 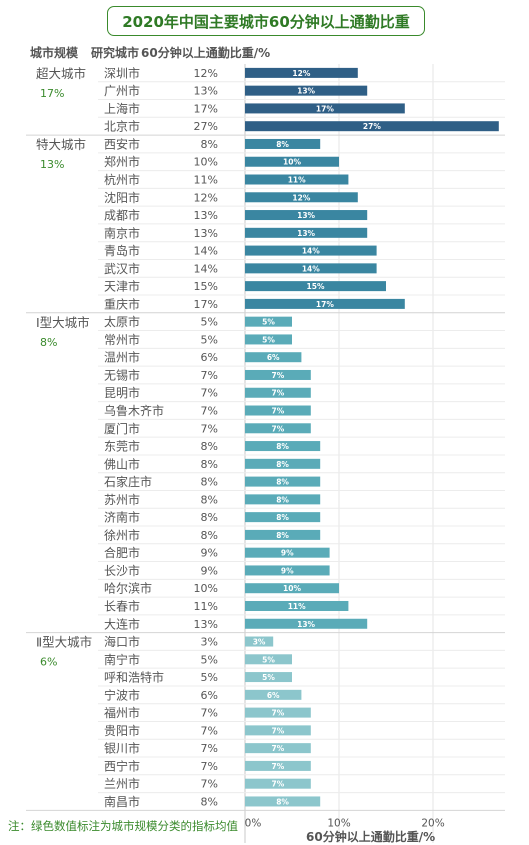 I want to click on header-city: 研究城市, so click(x=115, y=53).